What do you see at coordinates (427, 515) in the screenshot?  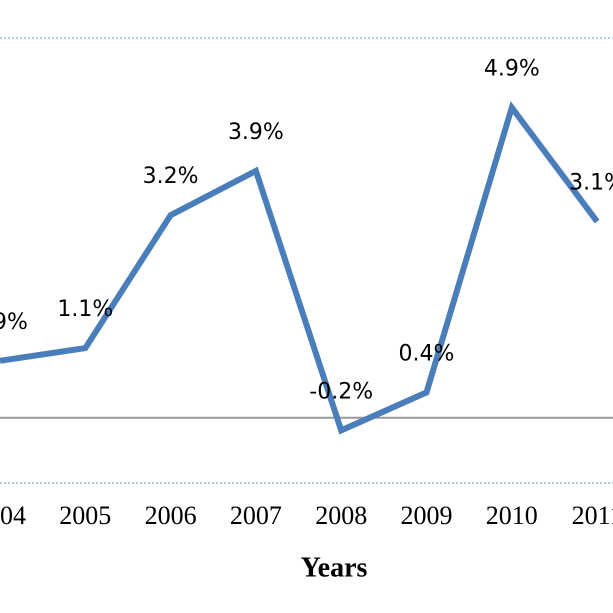 I see `x-tick-label: 2009` at bounding box center [427, 515].